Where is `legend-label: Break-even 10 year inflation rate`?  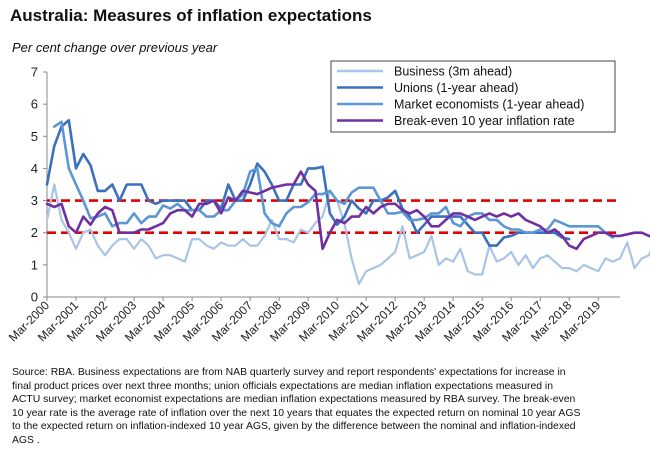 legend-label: Break-even 10 year inflation rate is located at coordinates (484, 121).